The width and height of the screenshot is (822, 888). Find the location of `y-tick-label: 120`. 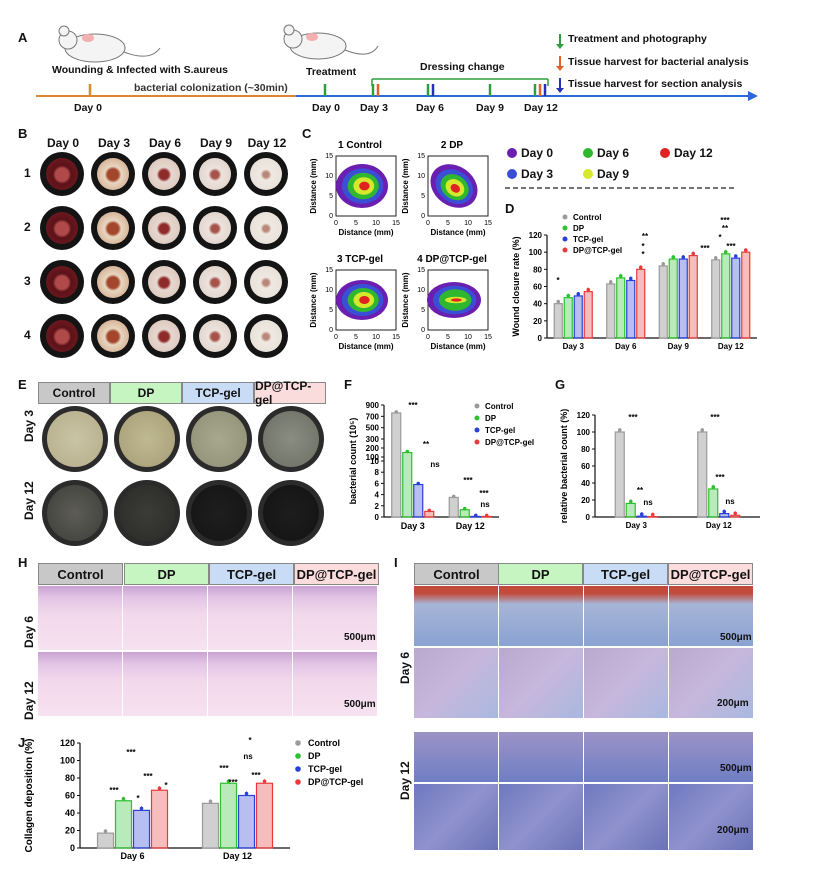

y-tick-label: 120 is located at coordinates (536, 235).